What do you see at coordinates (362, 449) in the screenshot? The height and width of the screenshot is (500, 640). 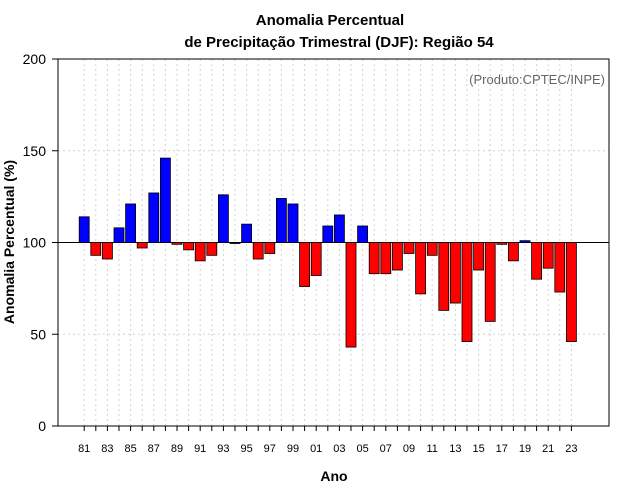 I see `x-tick-label: 05` at bounding box center [362, 449].